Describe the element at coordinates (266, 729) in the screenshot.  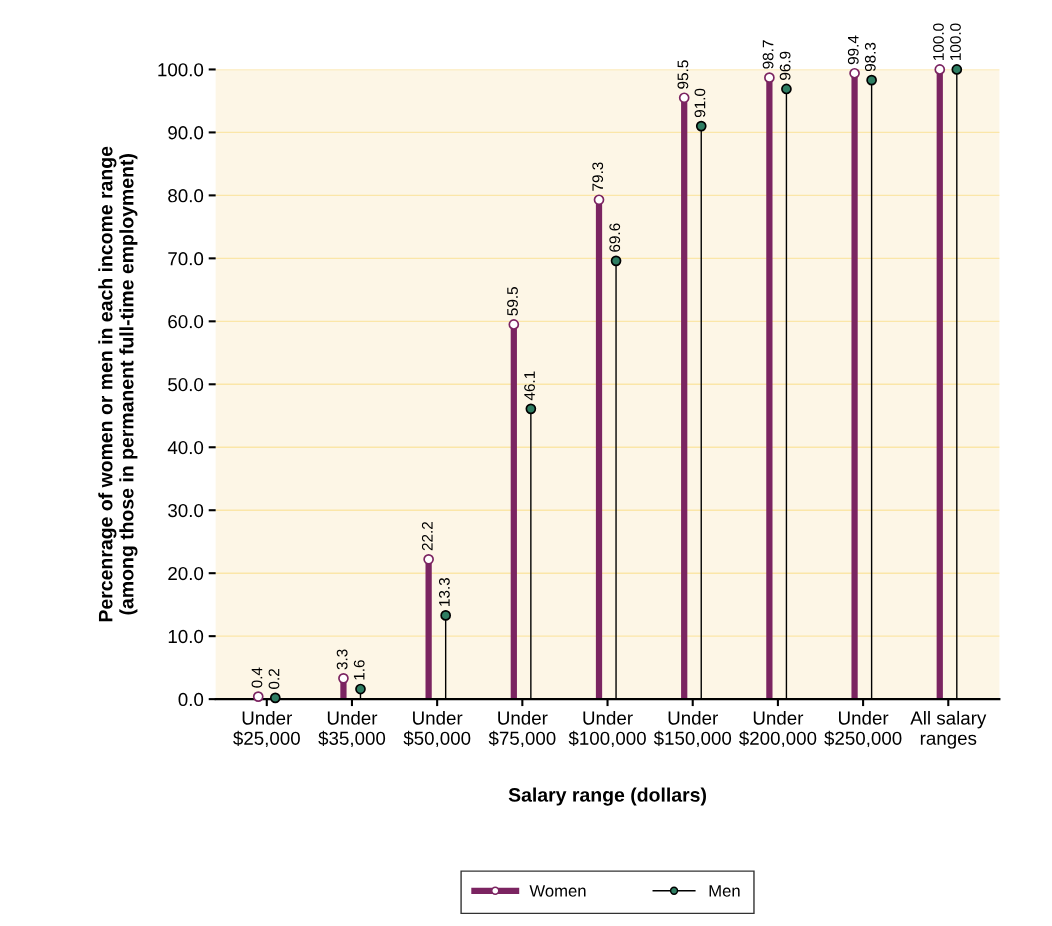
I see `x-tick-label: Under $25,000` at that location.